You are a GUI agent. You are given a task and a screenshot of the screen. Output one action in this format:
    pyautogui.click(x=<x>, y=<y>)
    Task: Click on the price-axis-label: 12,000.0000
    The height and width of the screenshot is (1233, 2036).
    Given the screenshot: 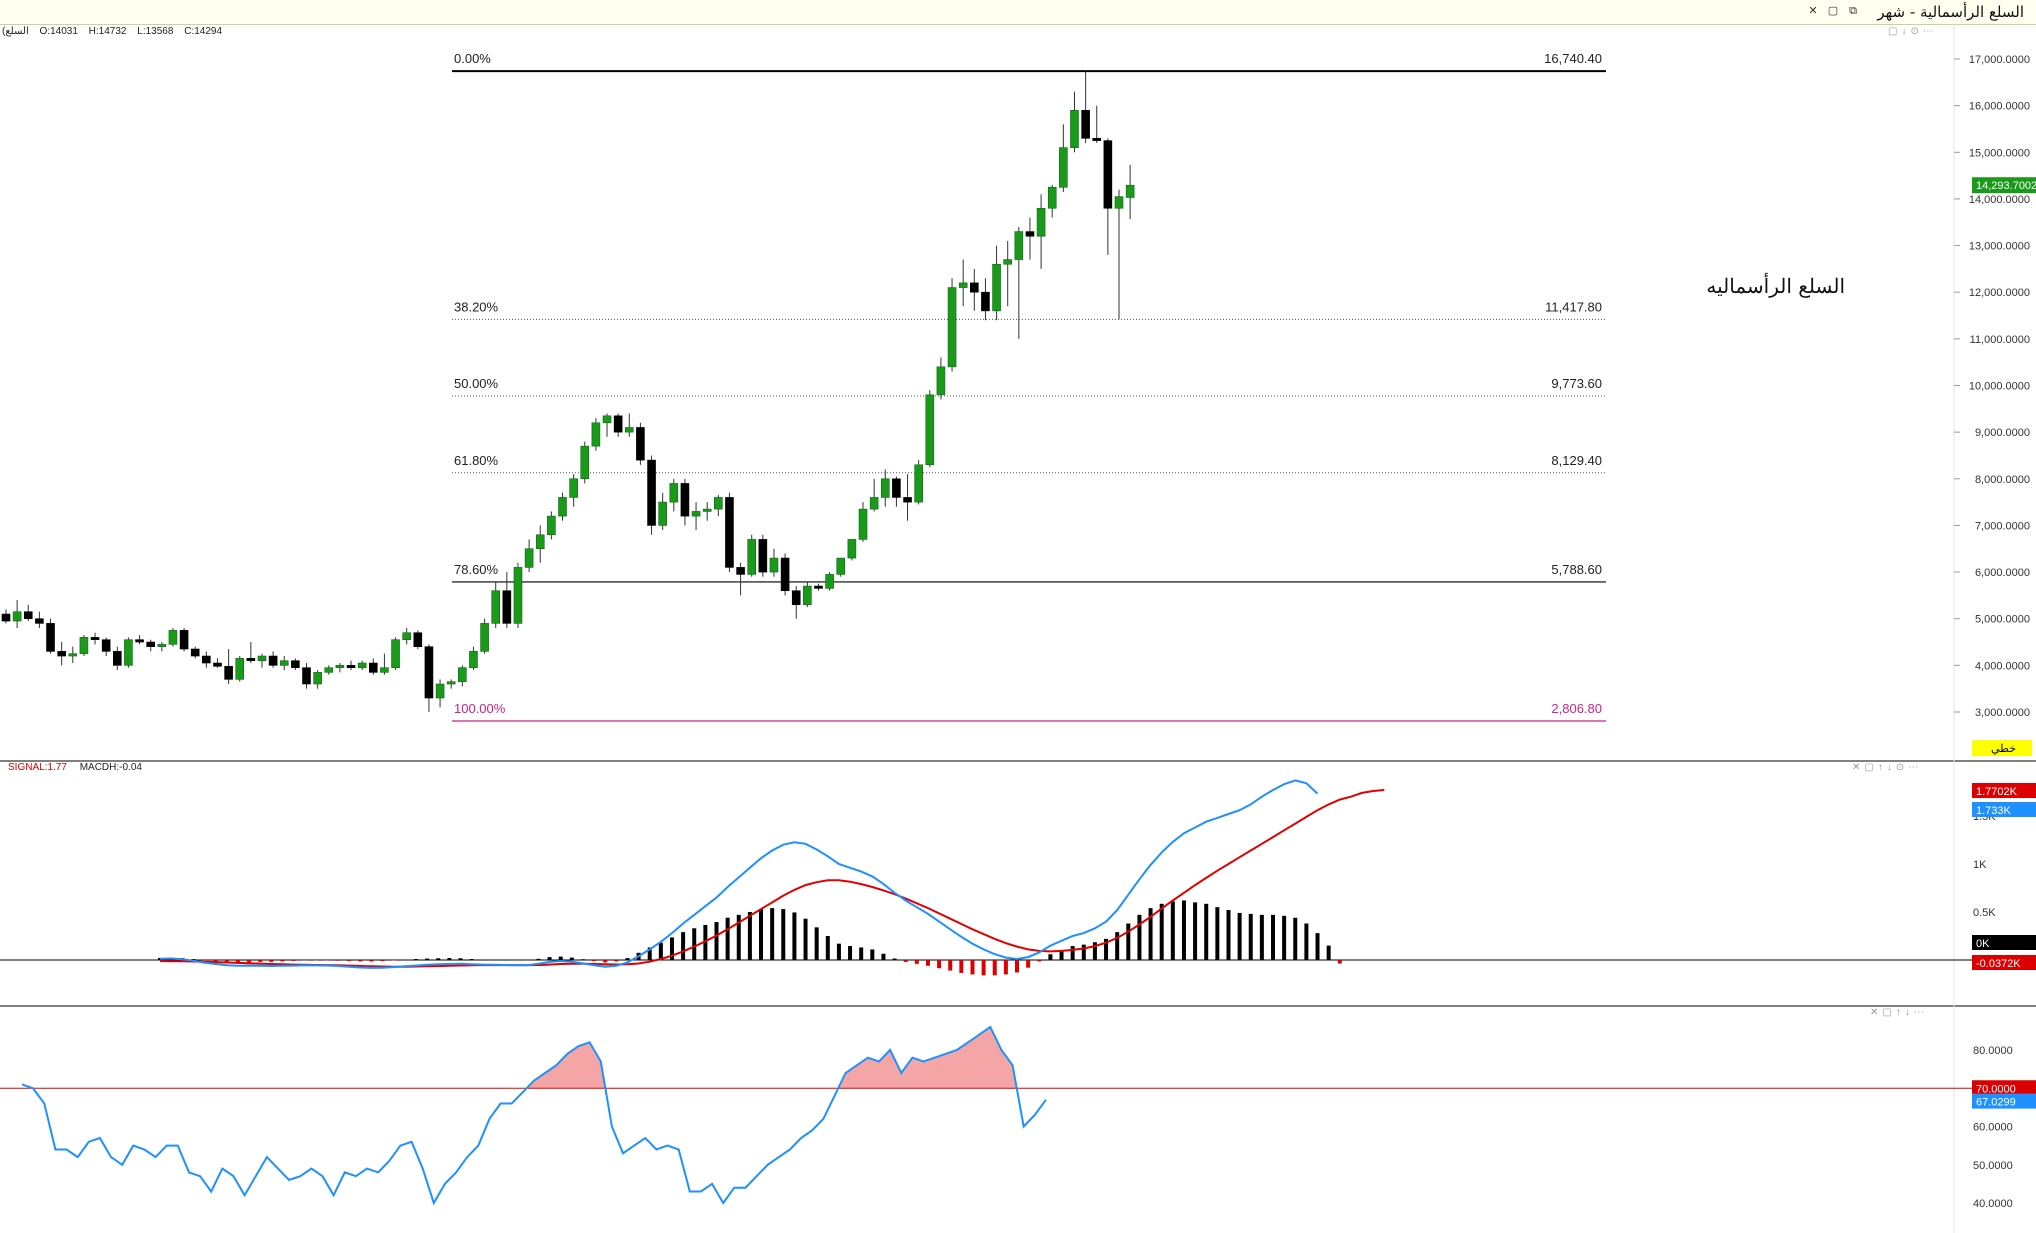 What is the action you would take?
    pyautogui.click(x=1999, y=293)
    